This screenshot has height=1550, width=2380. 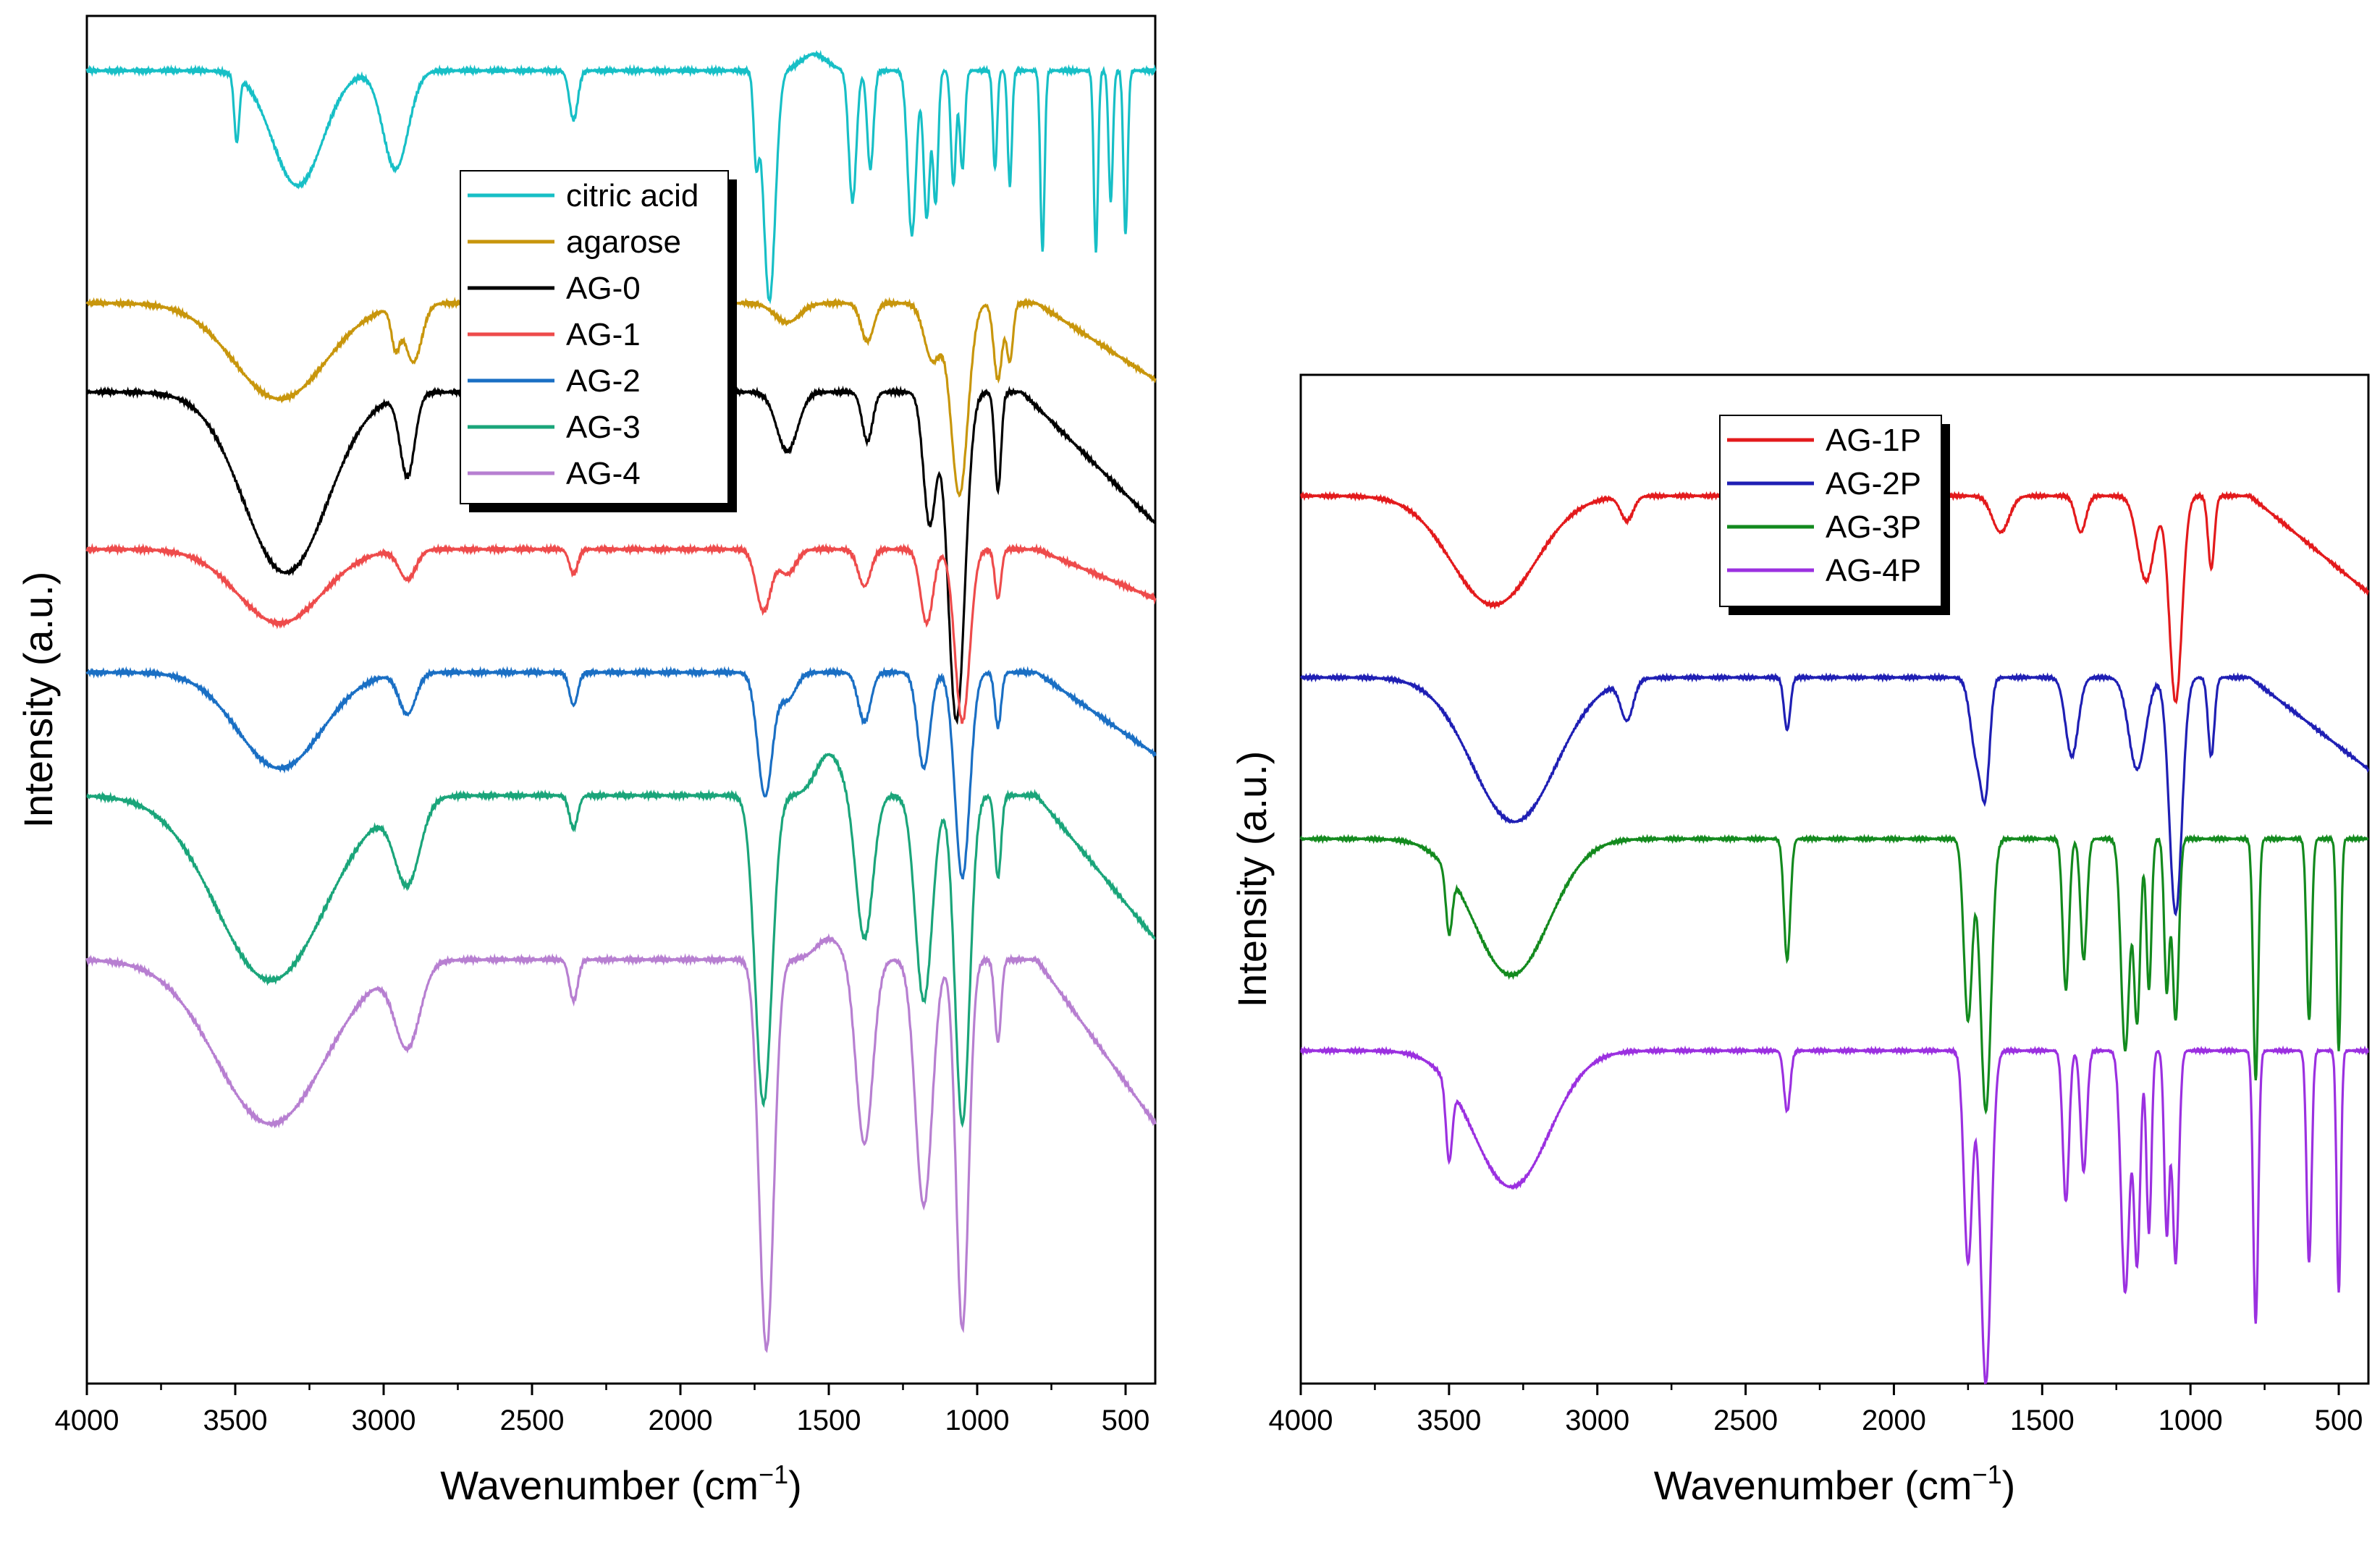 I want to click on legend-label: AG-3P, so click(x=1873, y=527).